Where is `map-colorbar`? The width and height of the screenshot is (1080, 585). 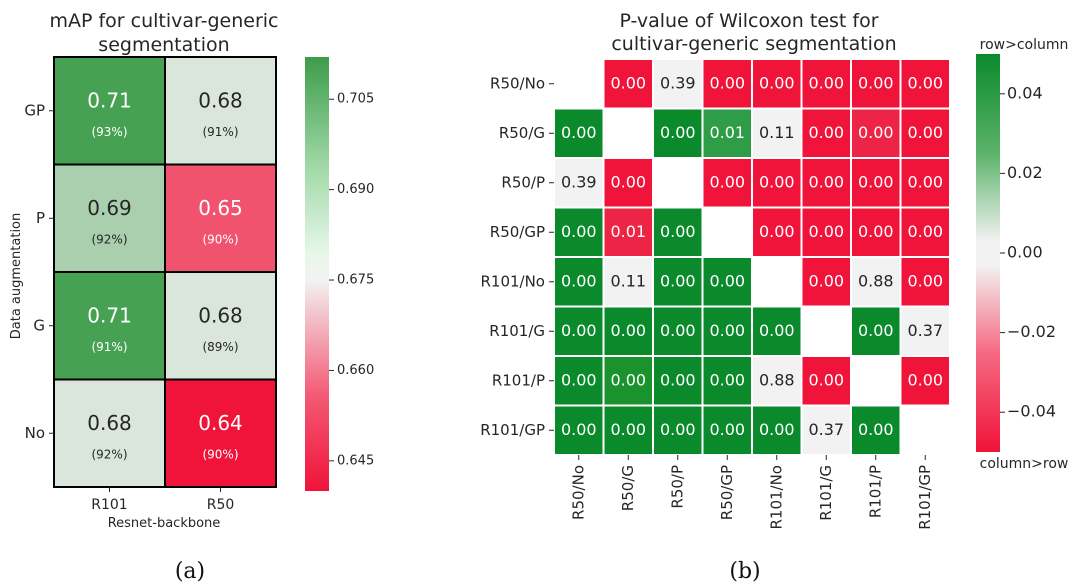
map-colorbar is located at coordinates (317, 274).